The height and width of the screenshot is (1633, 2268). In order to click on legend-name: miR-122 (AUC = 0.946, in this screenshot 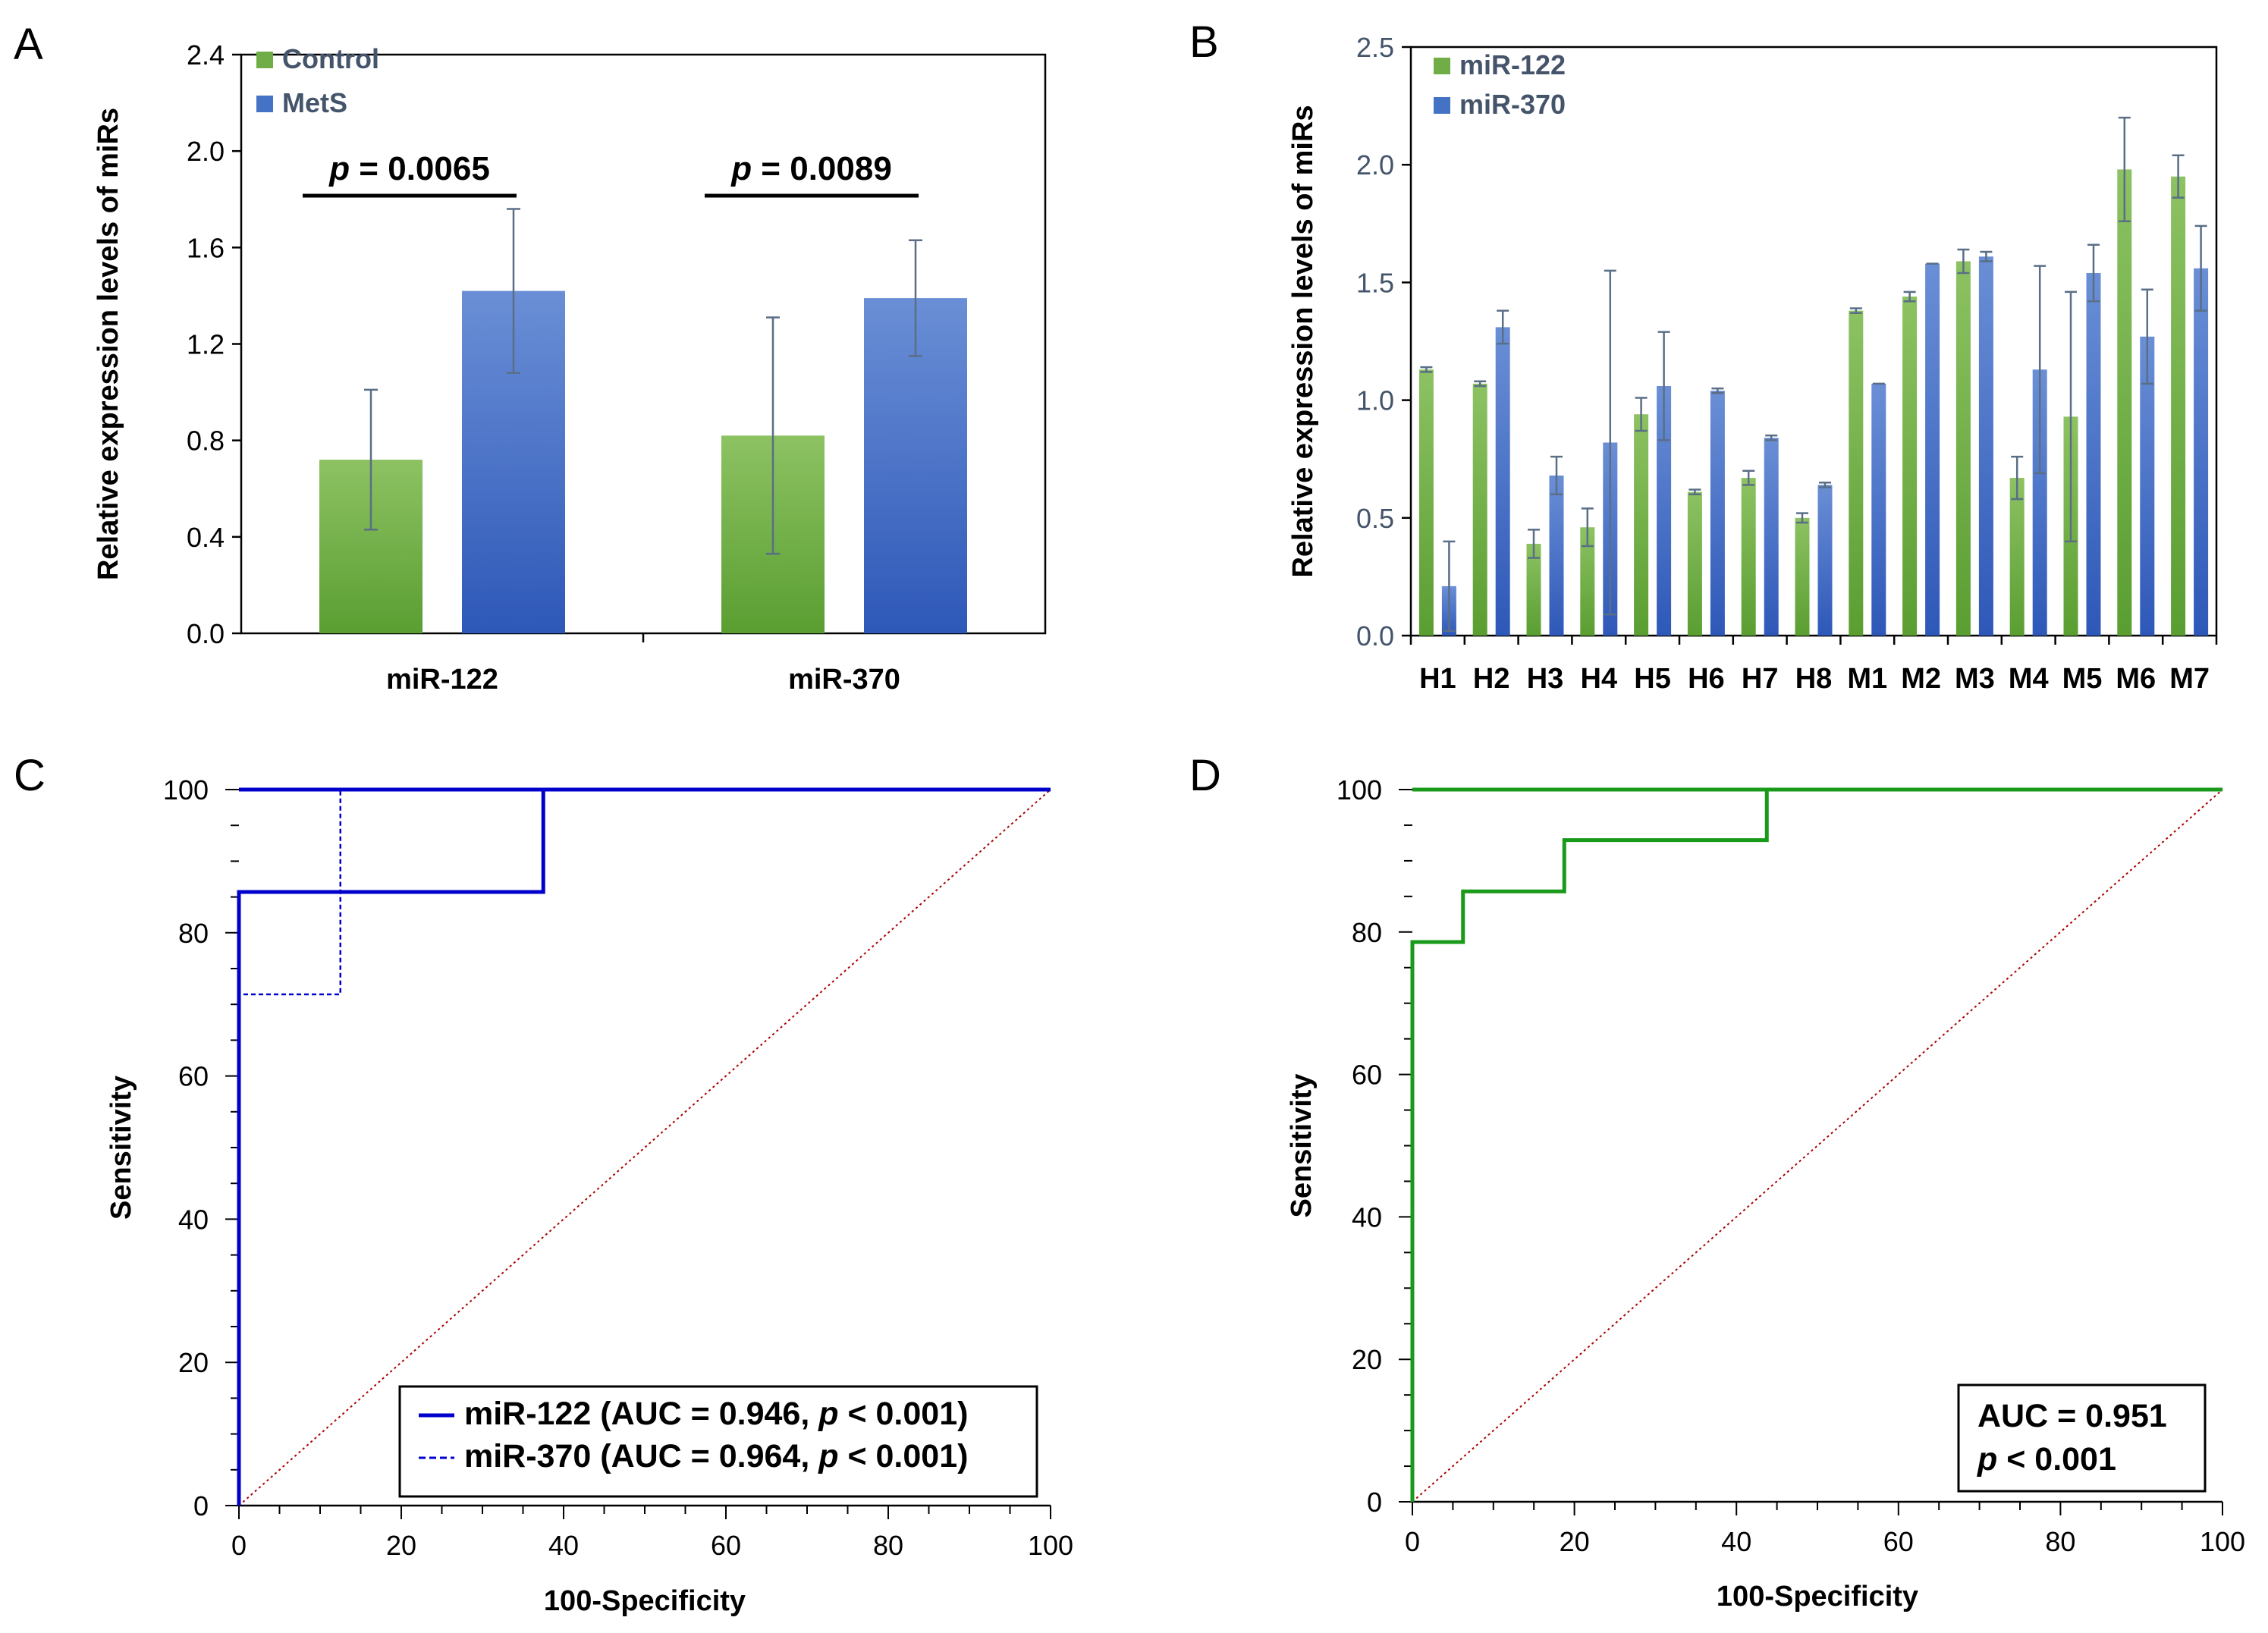, I will do `click(641, 1414)`.